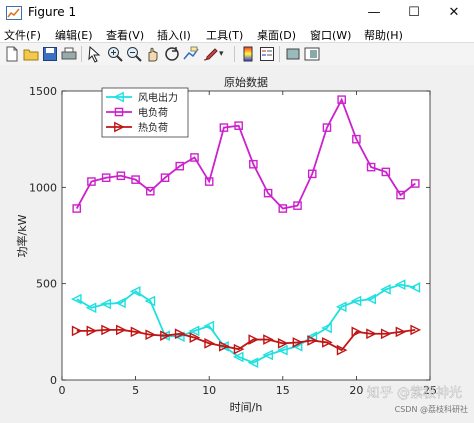 Image resolution: width=474 pixels, height=423 pixels. Describe the element at coordinates (12, 54) in the screenshot. I see `new-file-icon` at that location.